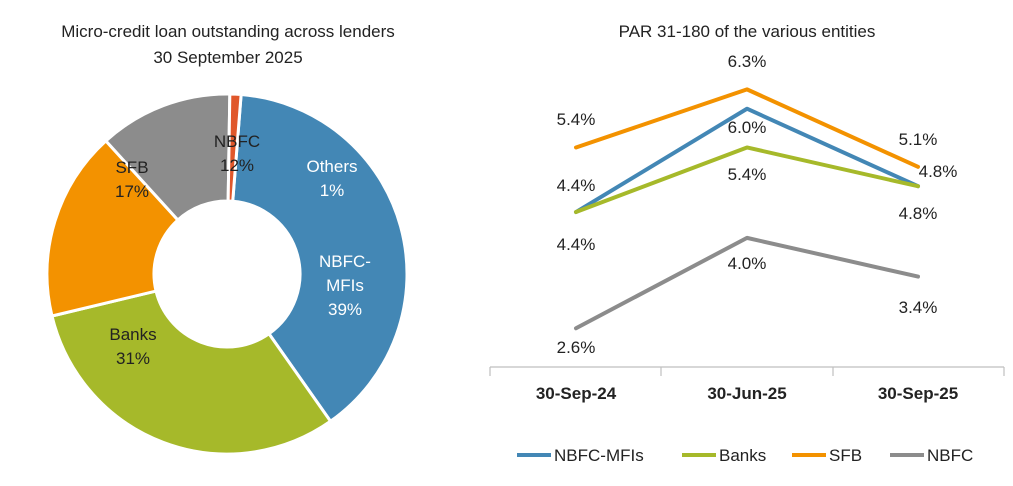  Describe the element at coordinates (576, 244) in the screenshot. I see `data-label-banks-0: 4.4%` at that location.